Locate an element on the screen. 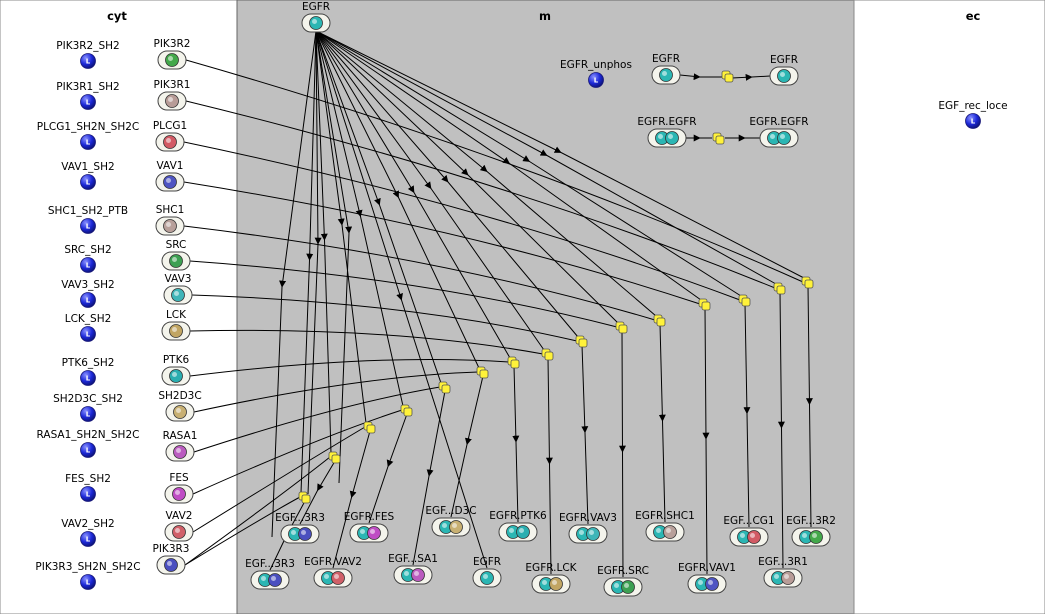  ligand-vav3_sh2: L is located at coordinates (88, 300).